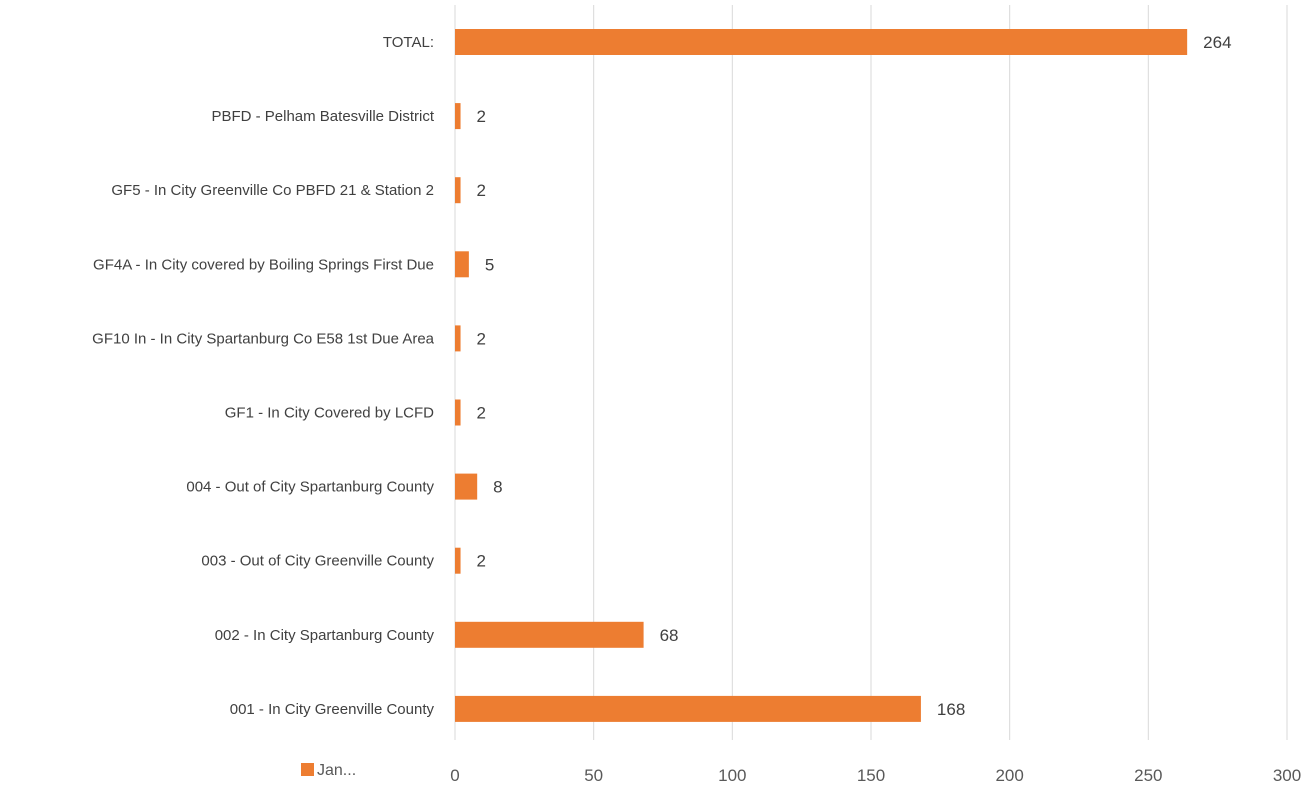 The height and width of the screenshot is (793, 1307). I want to click on data-label: 8, so click(497, 487).